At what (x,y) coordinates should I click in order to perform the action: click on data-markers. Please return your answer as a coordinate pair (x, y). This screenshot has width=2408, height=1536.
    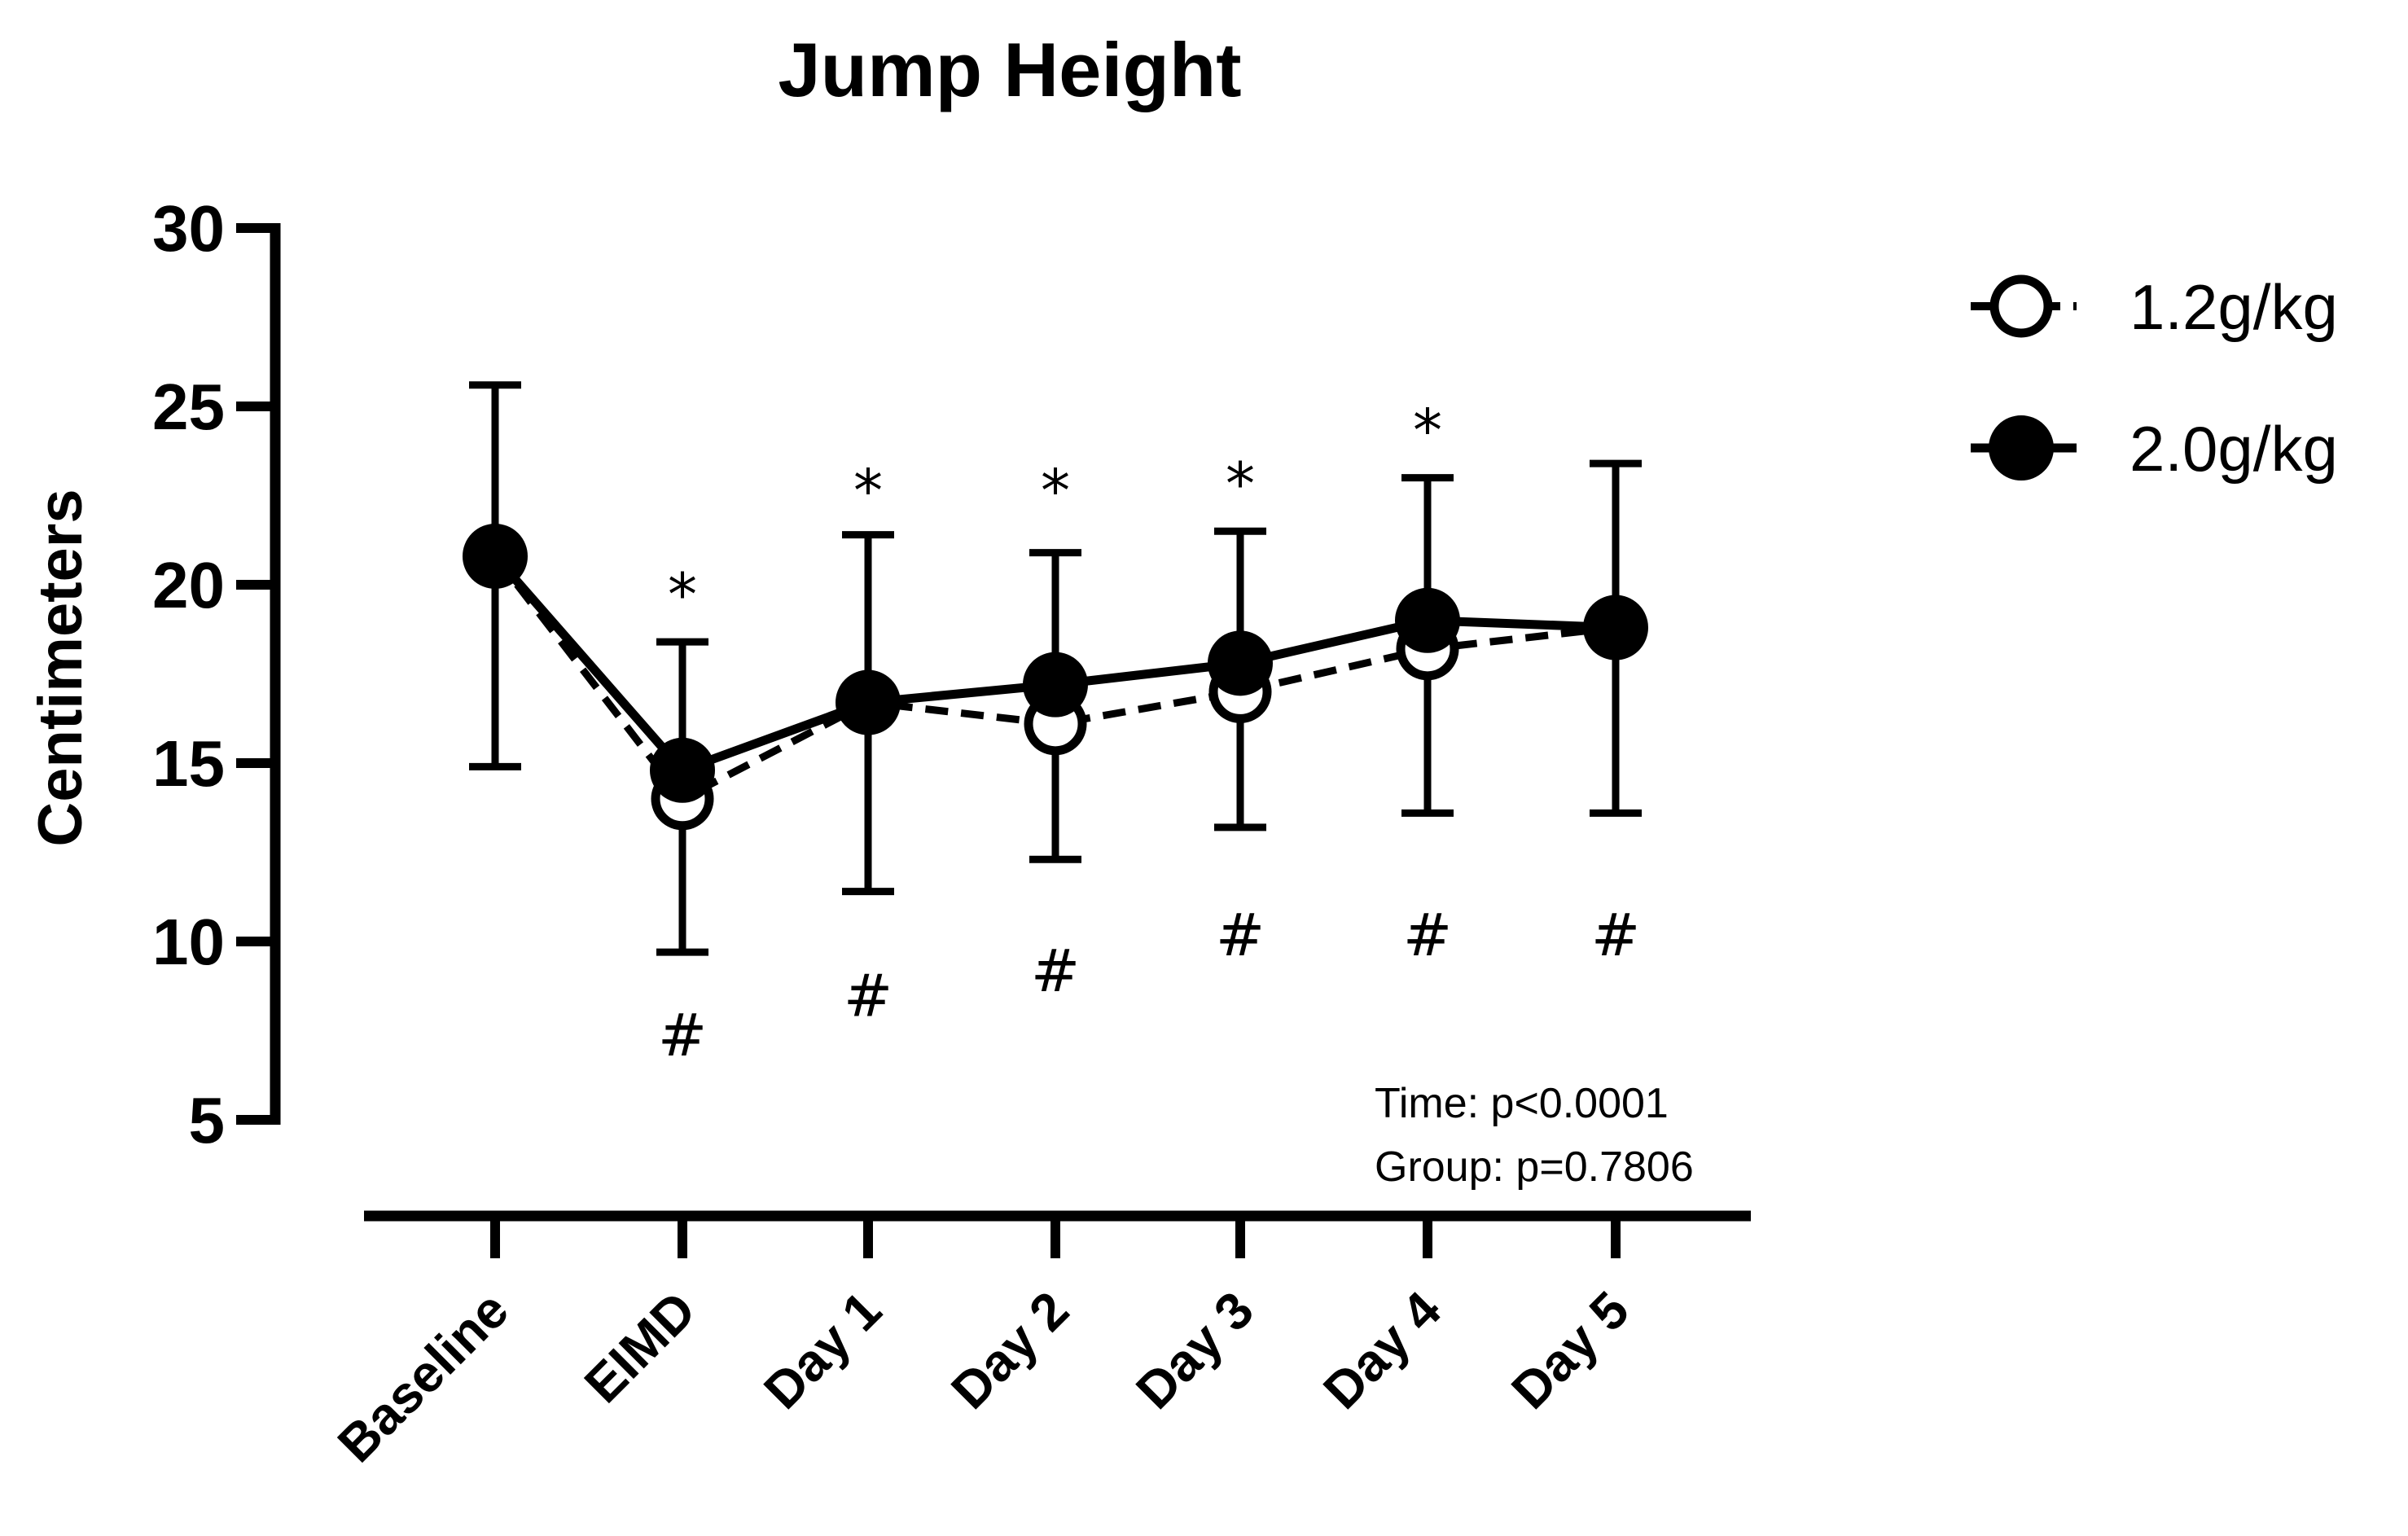
    Looking at the image, I should click on (1055, 677).